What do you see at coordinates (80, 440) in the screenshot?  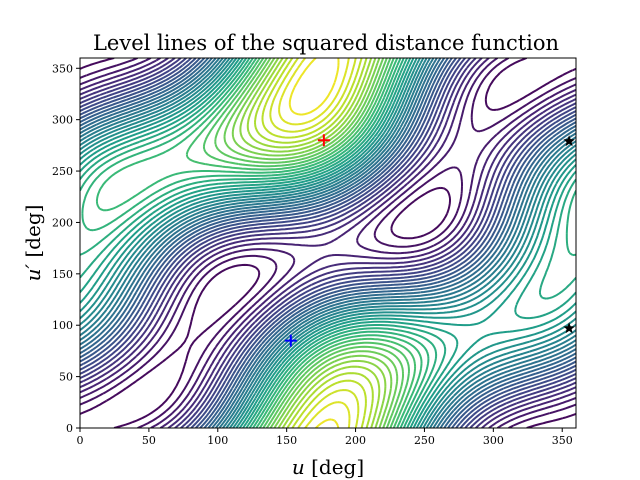 I see `x-tick-label: 0` at bounding box center [80, 440].